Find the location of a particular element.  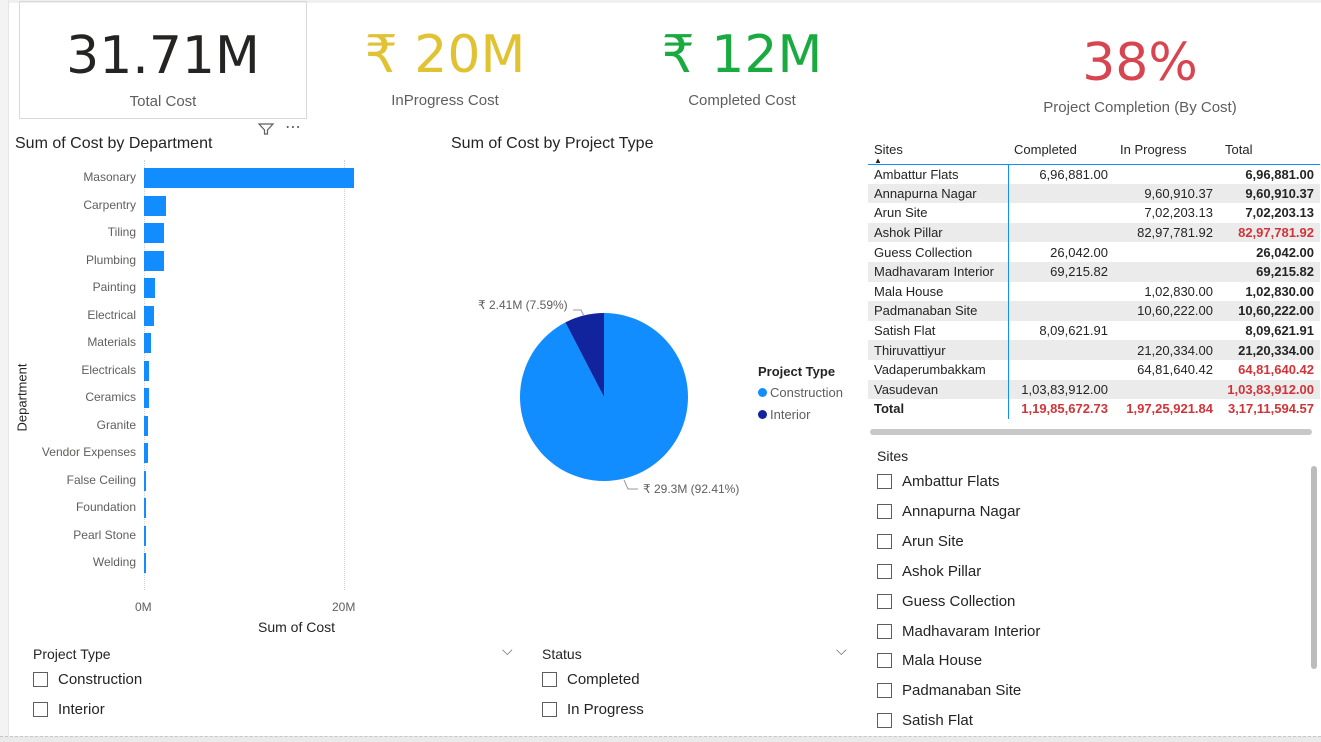

slicer-item-label: Mala House is located at coordinates (942, 661).